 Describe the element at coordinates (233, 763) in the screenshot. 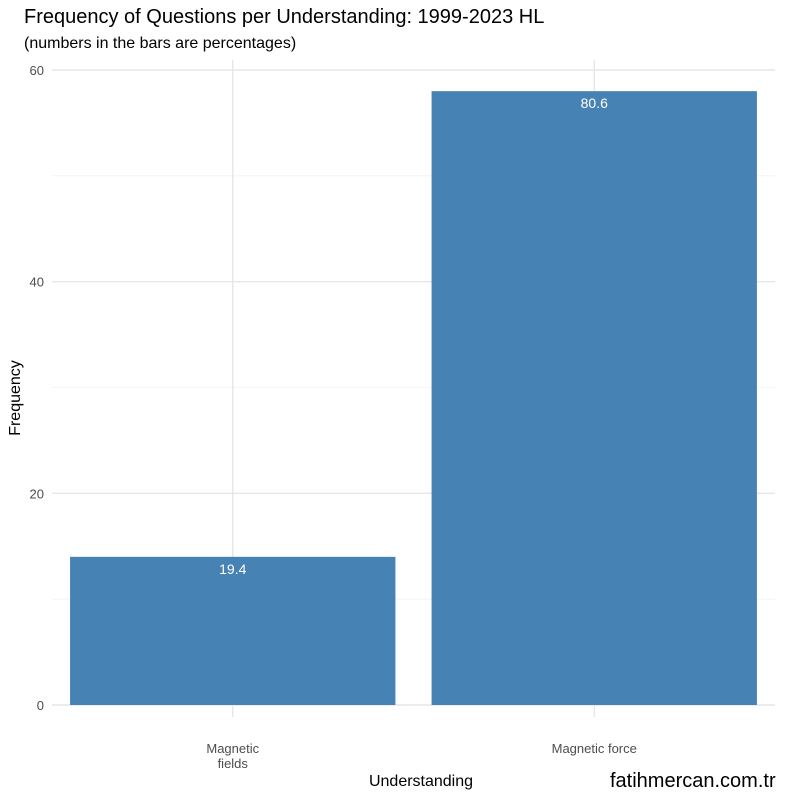

I see `x-tick-label: fields` at that location.